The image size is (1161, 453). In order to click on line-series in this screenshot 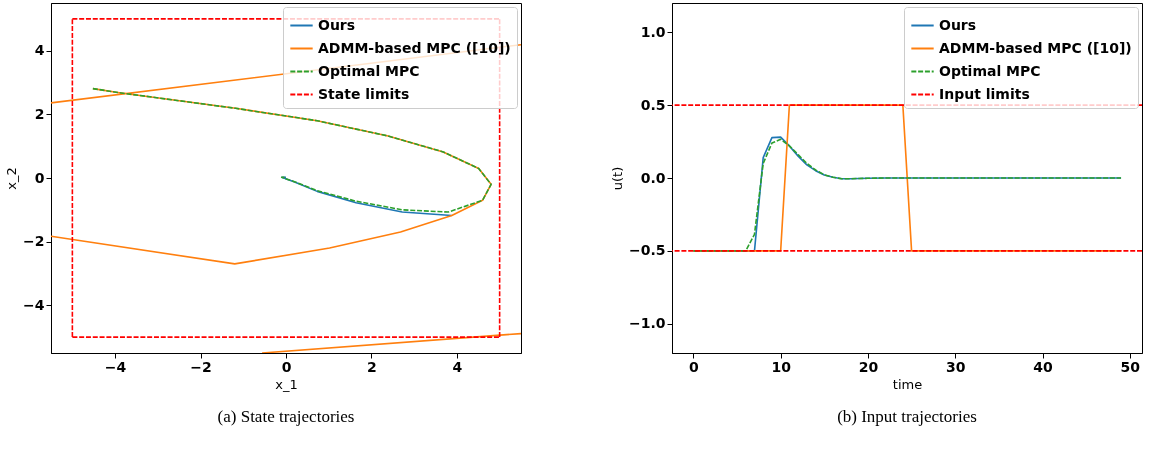, I will do `click(292, 150)`.